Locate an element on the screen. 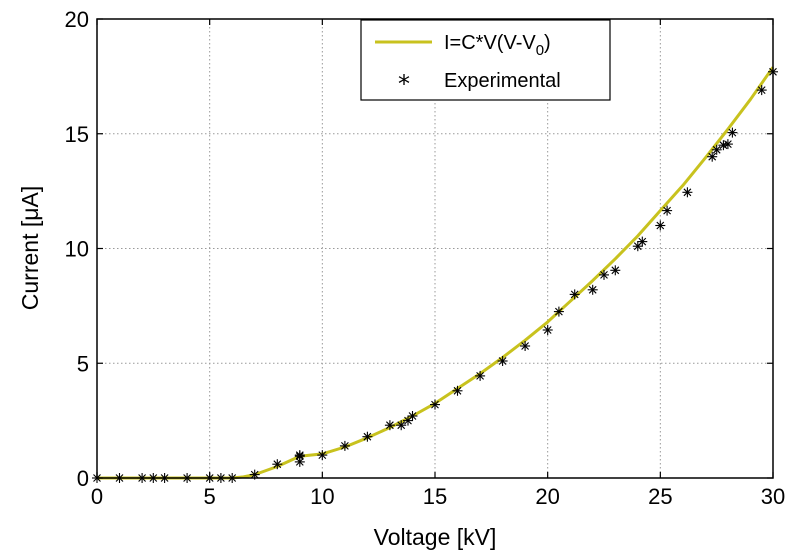  x-axis-label: Voltage [kV] is located at coordinates (435, 537).